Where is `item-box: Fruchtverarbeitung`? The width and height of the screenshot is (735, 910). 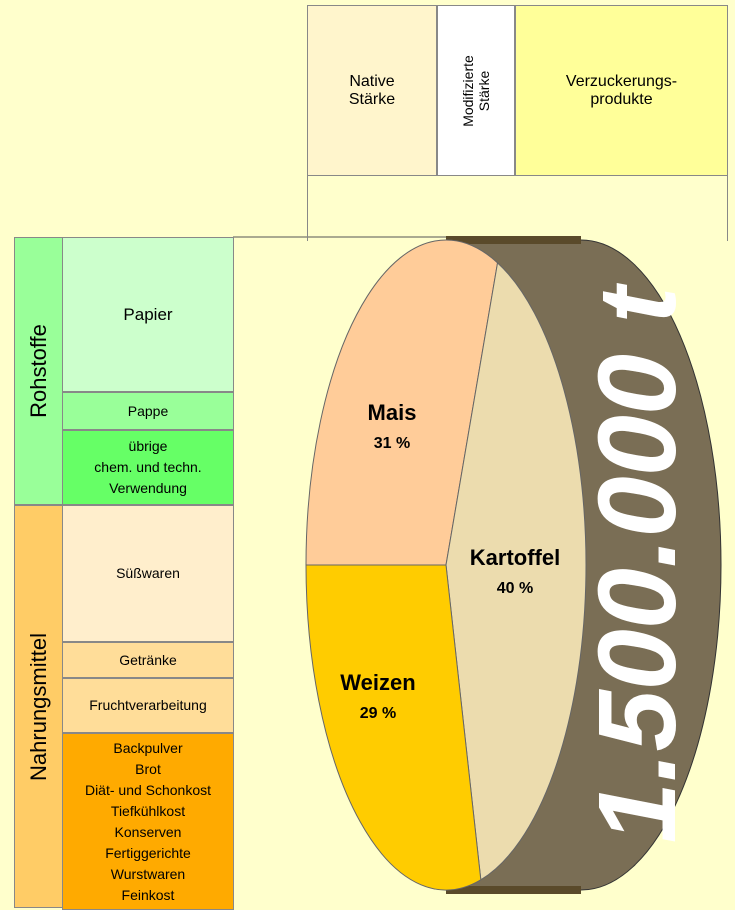
item-box: Fruchtverarbeitung is located at coordinates (148, 705).